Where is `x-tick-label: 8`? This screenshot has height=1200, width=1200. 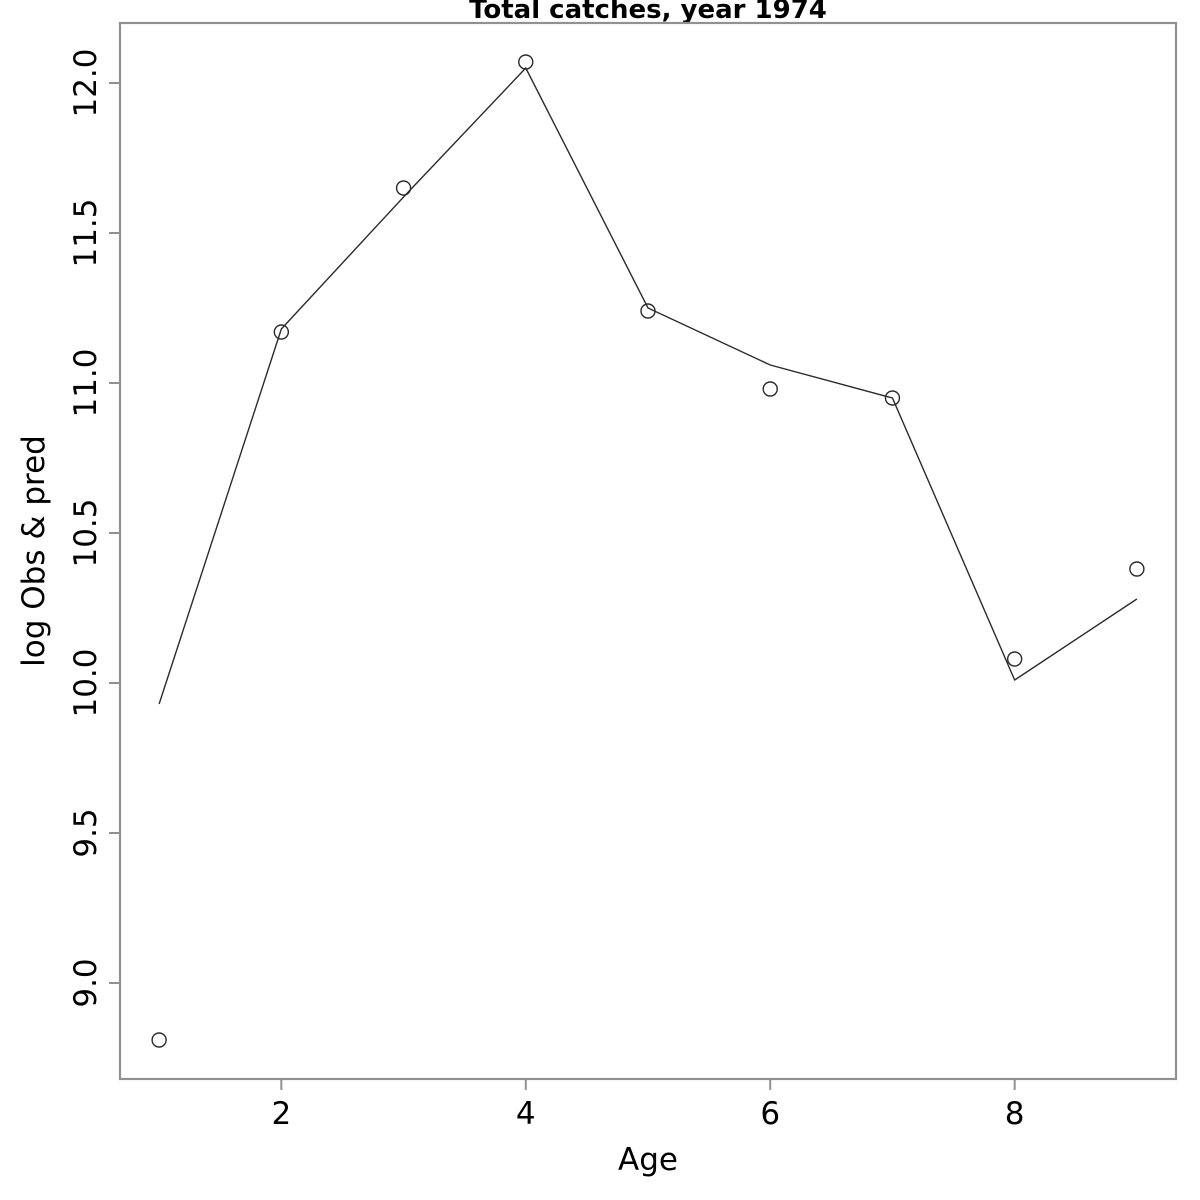
x-tick-label: 8 is located at coordinates (1015, 1114).